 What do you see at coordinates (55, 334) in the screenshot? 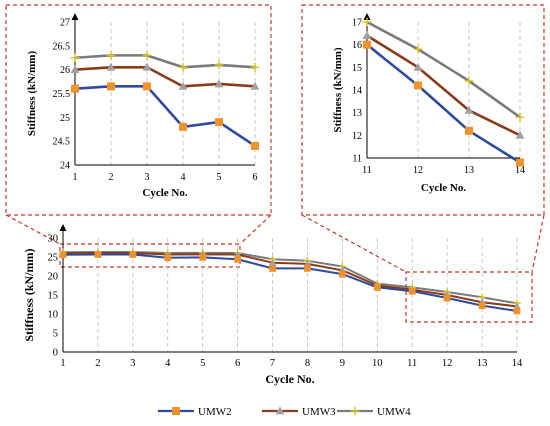
I see `main-y-tick-label: 5` at bounding box center [55, 334].